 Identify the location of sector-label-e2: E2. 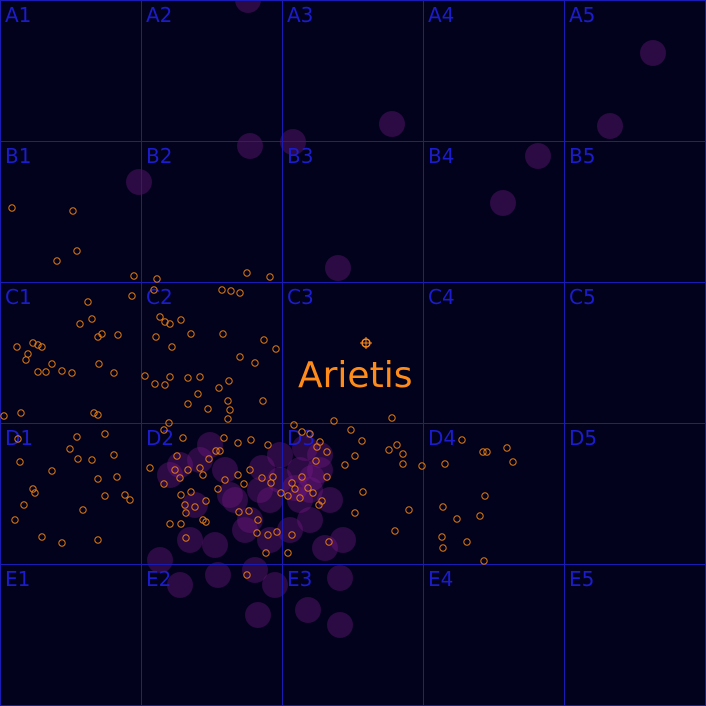
(158, 579).